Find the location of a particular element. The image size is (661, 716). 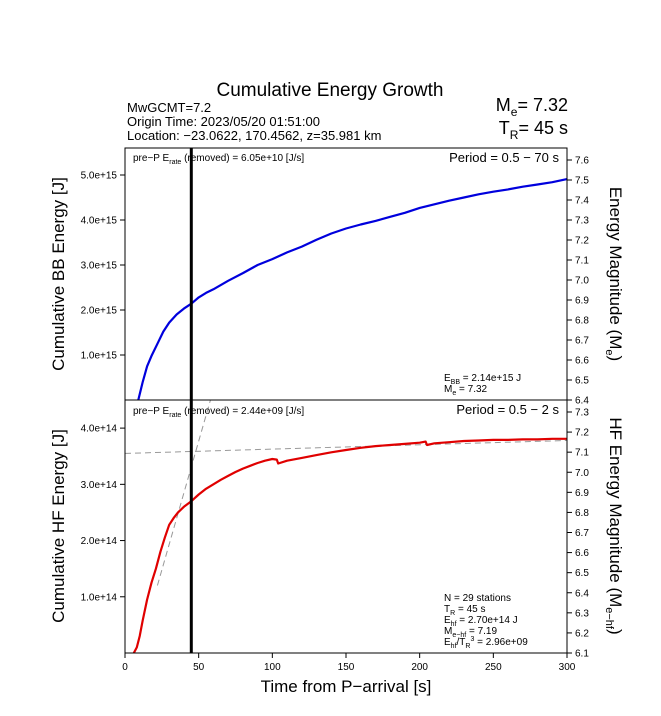

top-stat-symbol: E is located at coordinates (447, 378).